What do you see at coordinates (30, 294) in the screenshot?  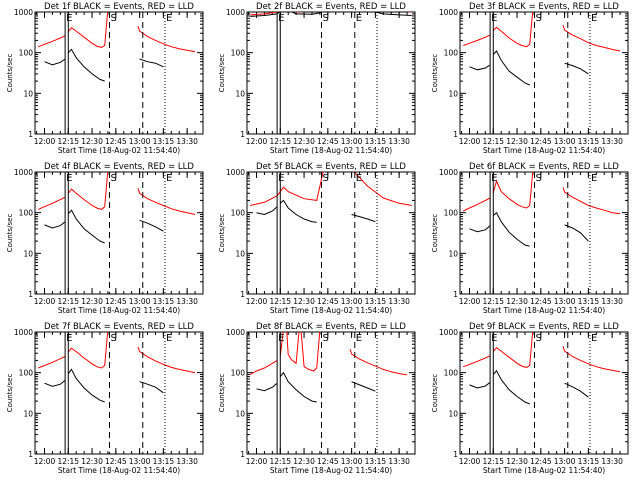 I see `y-tick-label: 1` at bounding box center [30, 294].